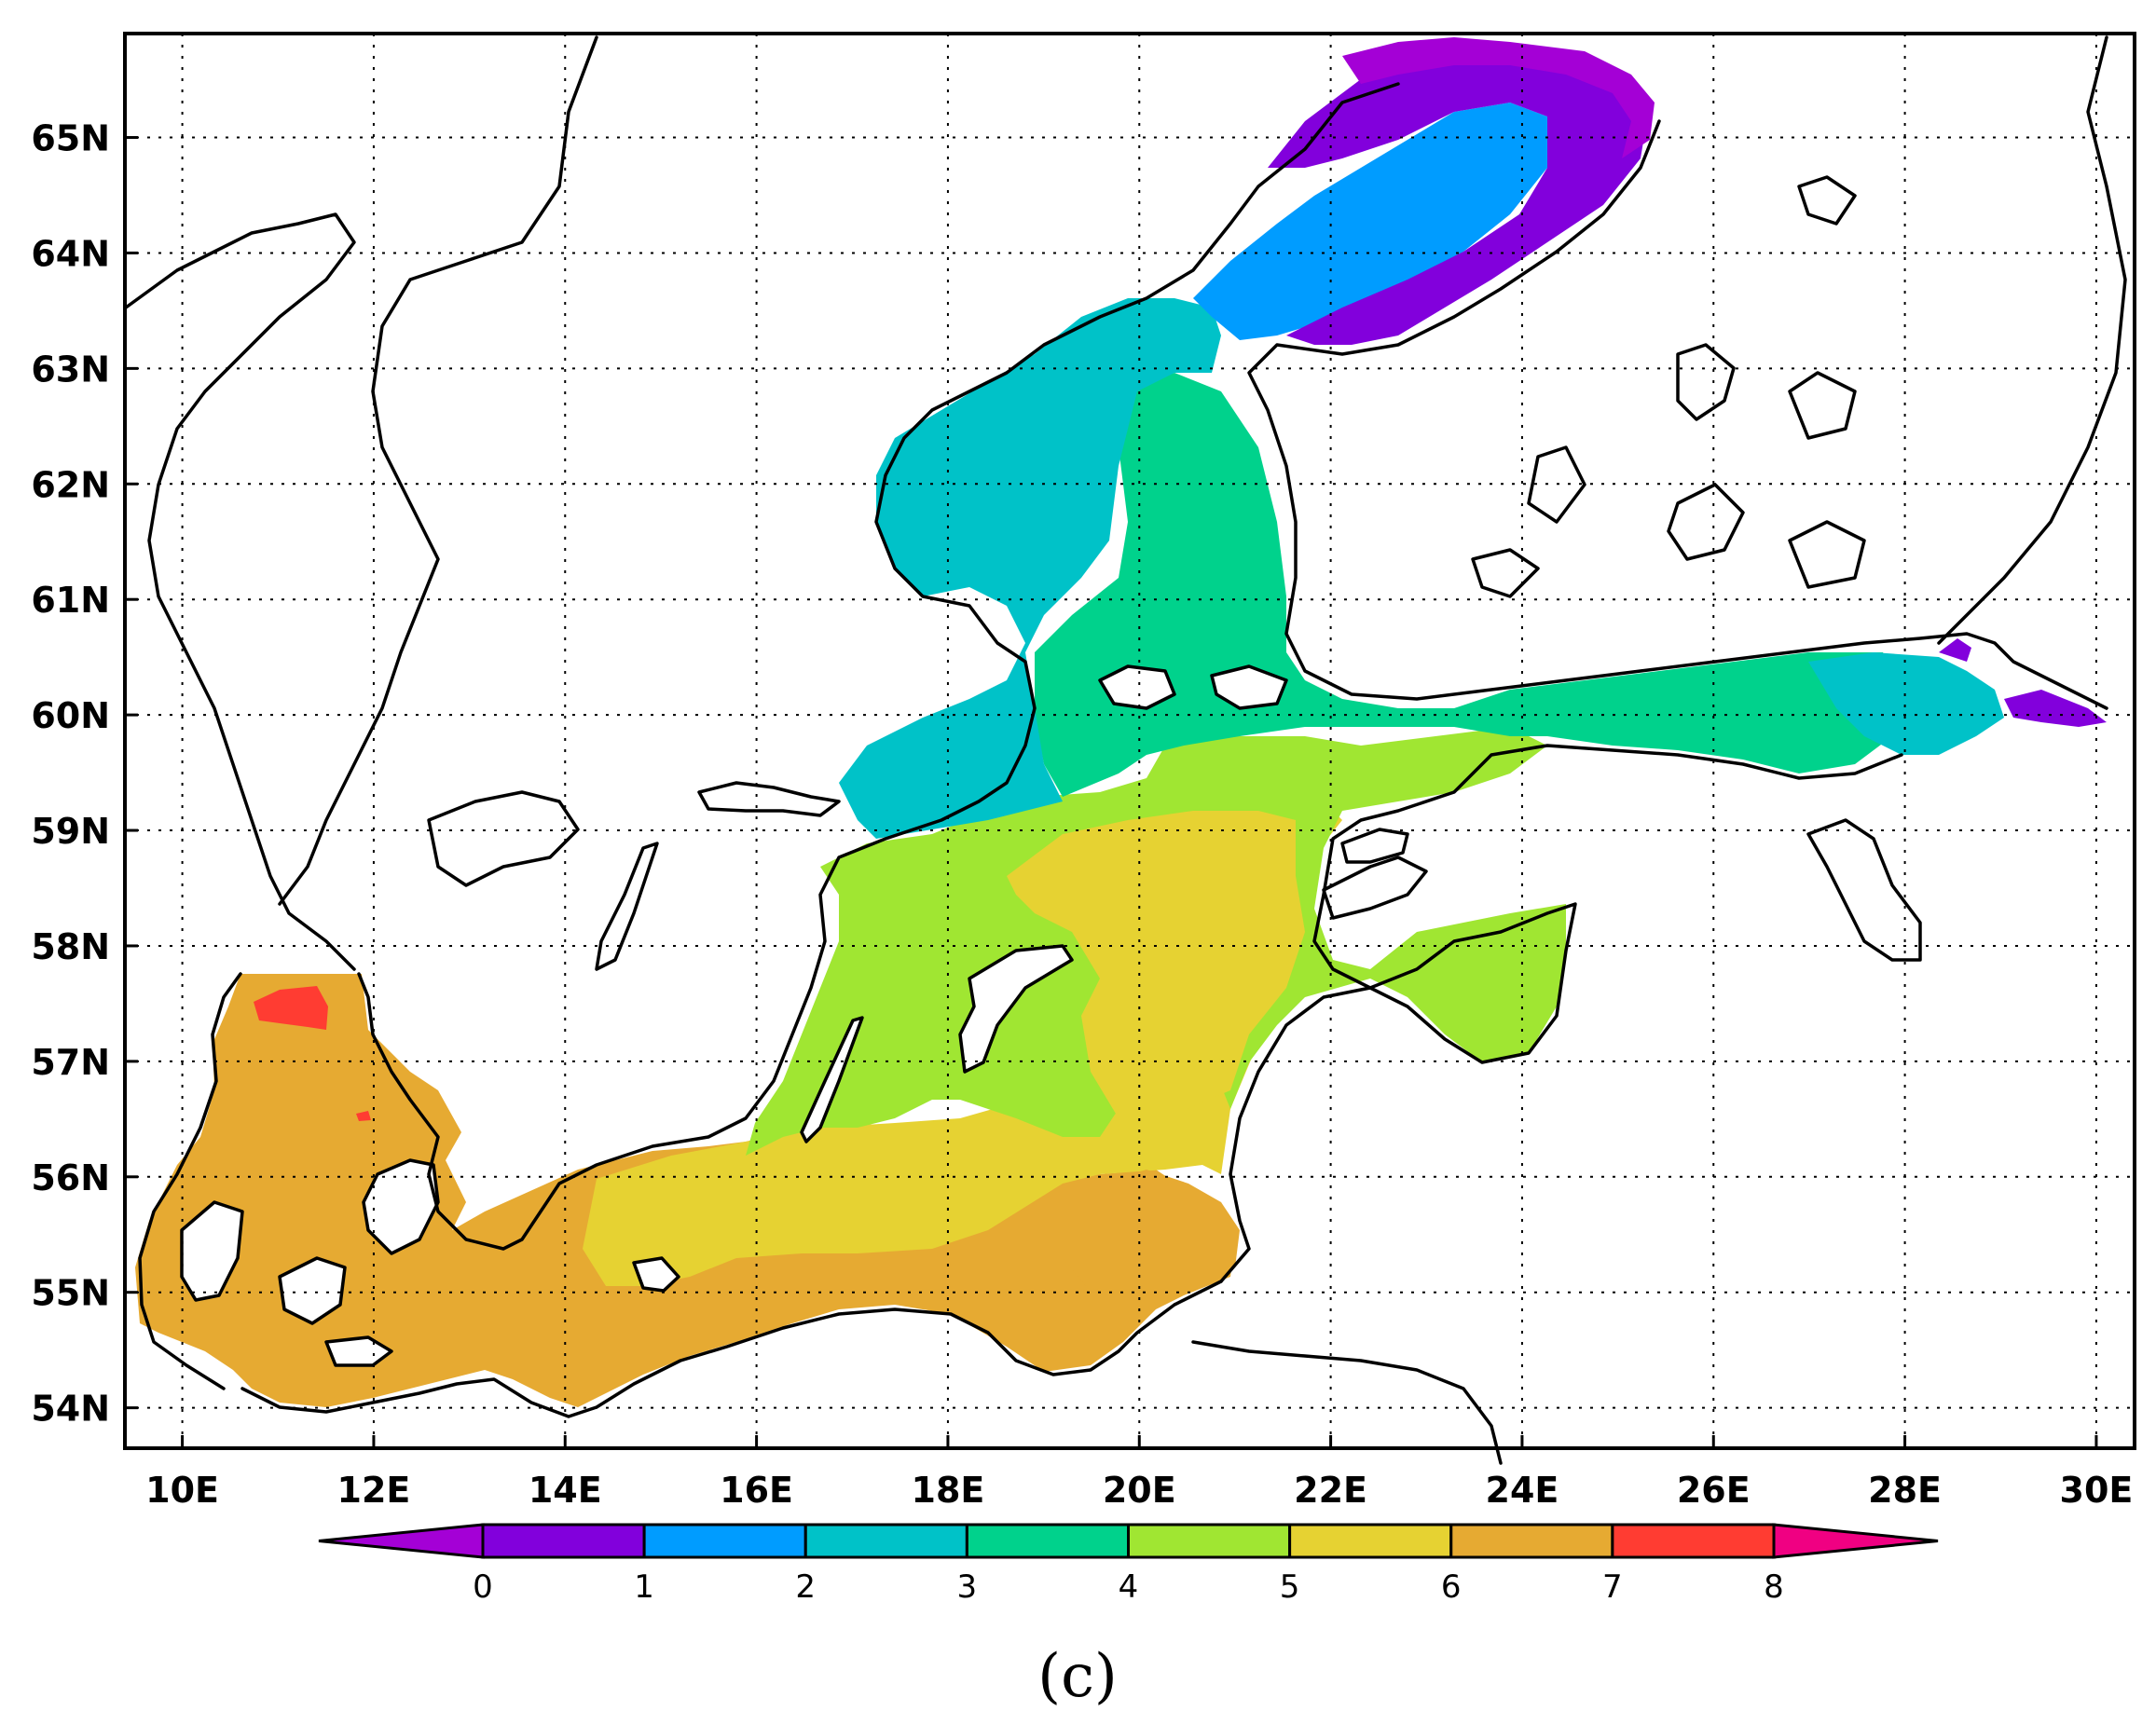 This screenshot has width=2156, height=1725. I want to click on colorbar-tick-label: 0, so click(483, 1587).